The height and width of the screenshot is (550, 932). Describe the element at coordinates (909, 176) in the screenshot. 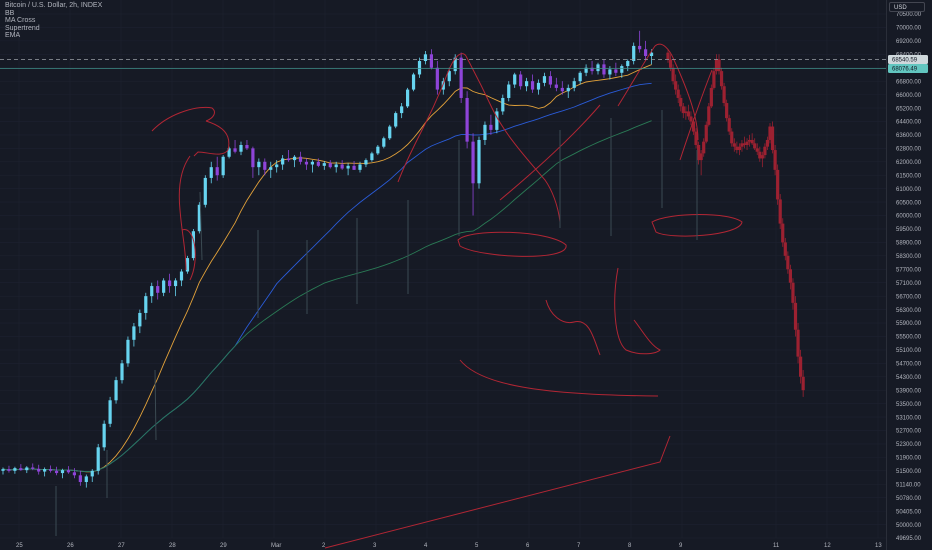

I see `price-tick-label: 61500.00` at that location.